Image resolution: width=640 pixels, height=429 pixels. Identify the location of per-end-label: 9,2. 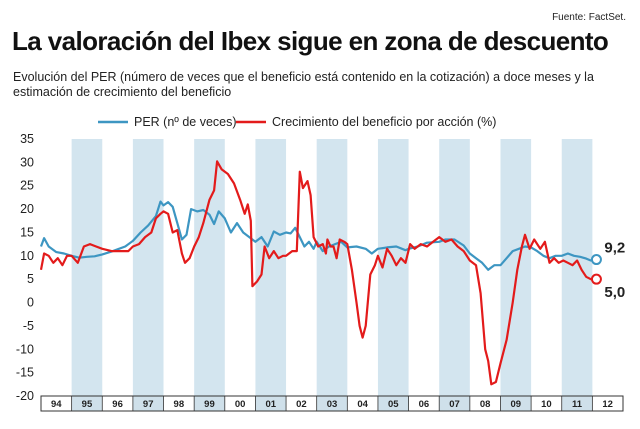
(614, 248).